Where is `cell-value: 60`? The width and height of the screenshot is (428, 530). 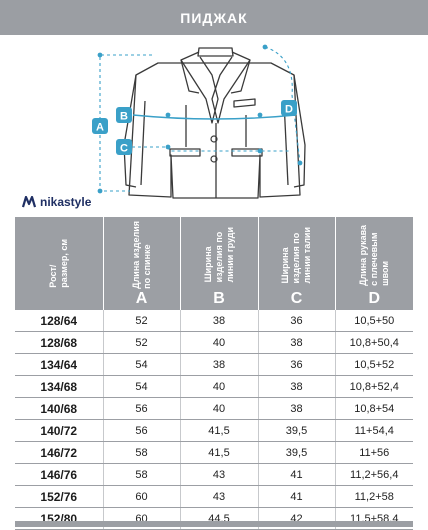 cell-value: 60 is located at coordinates (142, 496).